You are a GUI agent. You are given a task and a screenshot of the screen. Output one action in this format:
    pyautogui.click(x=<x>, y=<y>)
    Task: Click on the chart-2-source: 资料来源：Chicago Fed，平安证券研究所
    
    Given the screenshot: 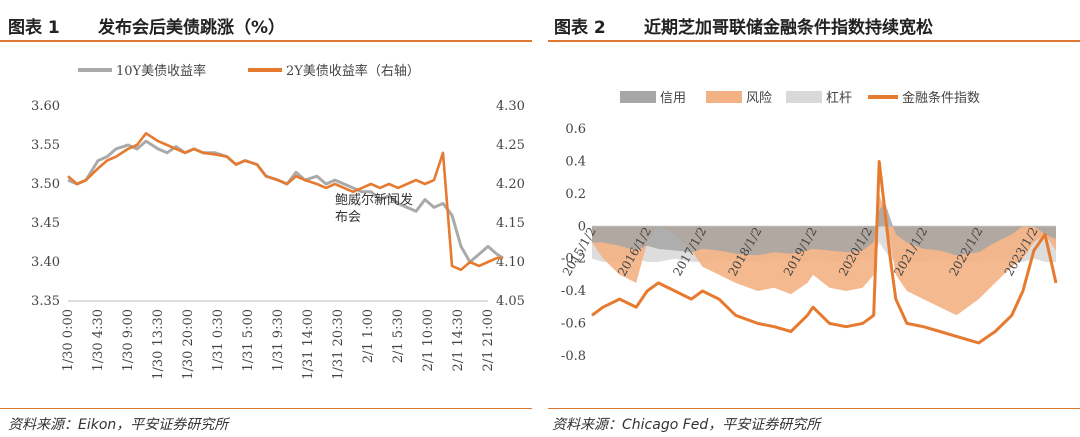 What is the action you would take?
    pyautogui.click(x=686, y=425)
    